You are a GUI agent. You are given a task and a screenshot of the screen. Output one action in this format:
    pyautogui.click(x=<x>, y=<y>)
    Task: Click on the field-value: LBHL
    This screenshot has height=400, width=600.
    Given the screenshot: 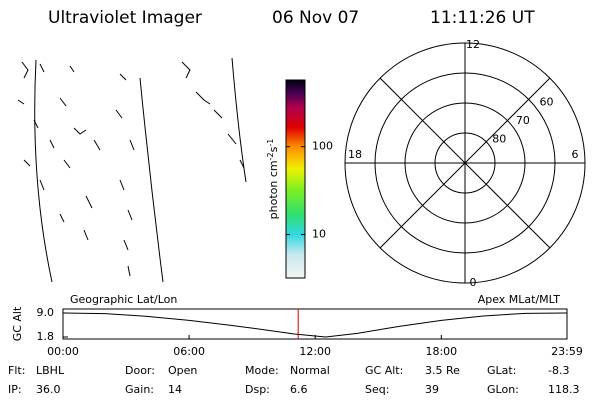 What is the action you would take?
    pyautogui.click(x=50, y=370)
    